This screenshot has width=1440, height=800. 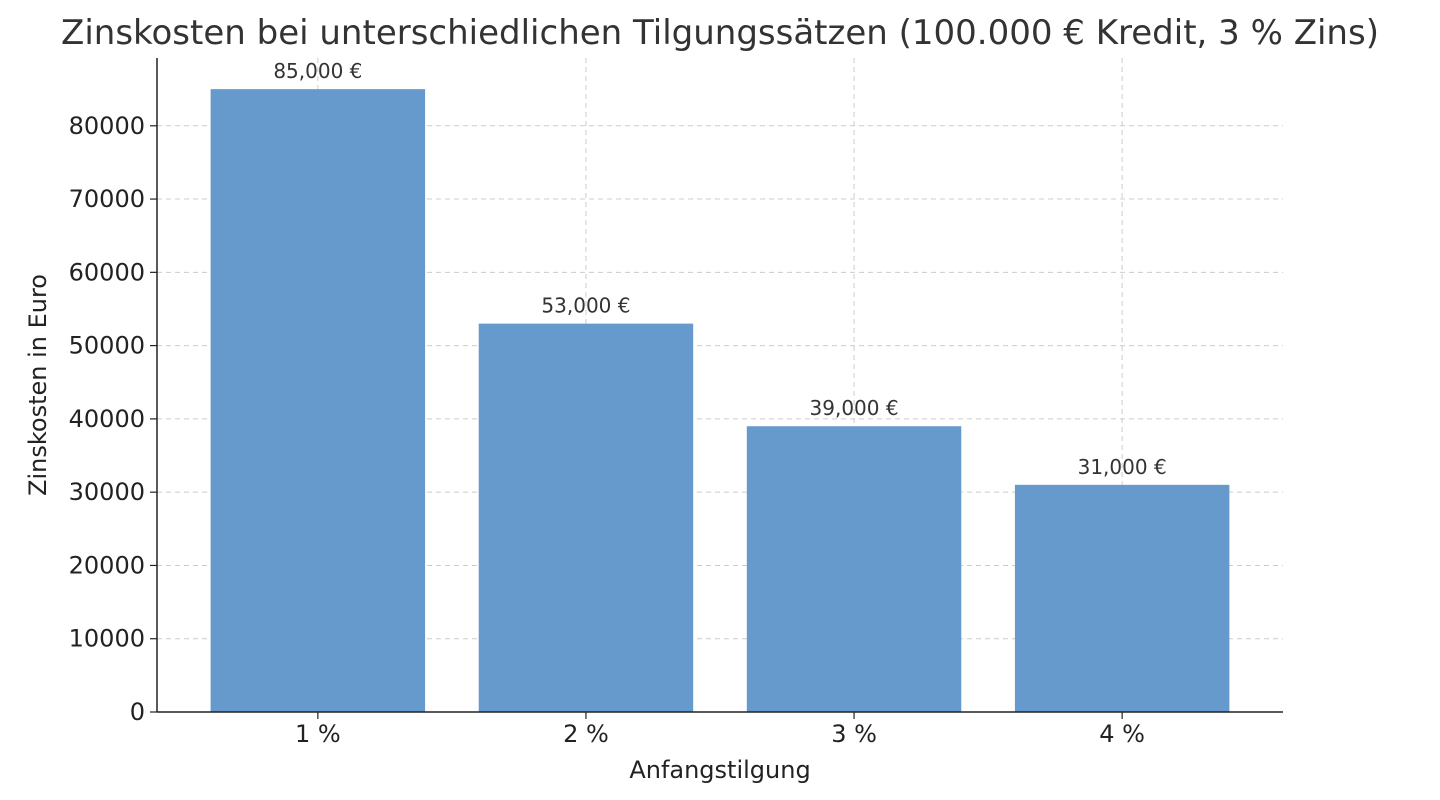 What do you see at coordinates (1122, 734) in the screenshot?
I see `x-tick-label: 4 %` at bounding box center [1122, 734].